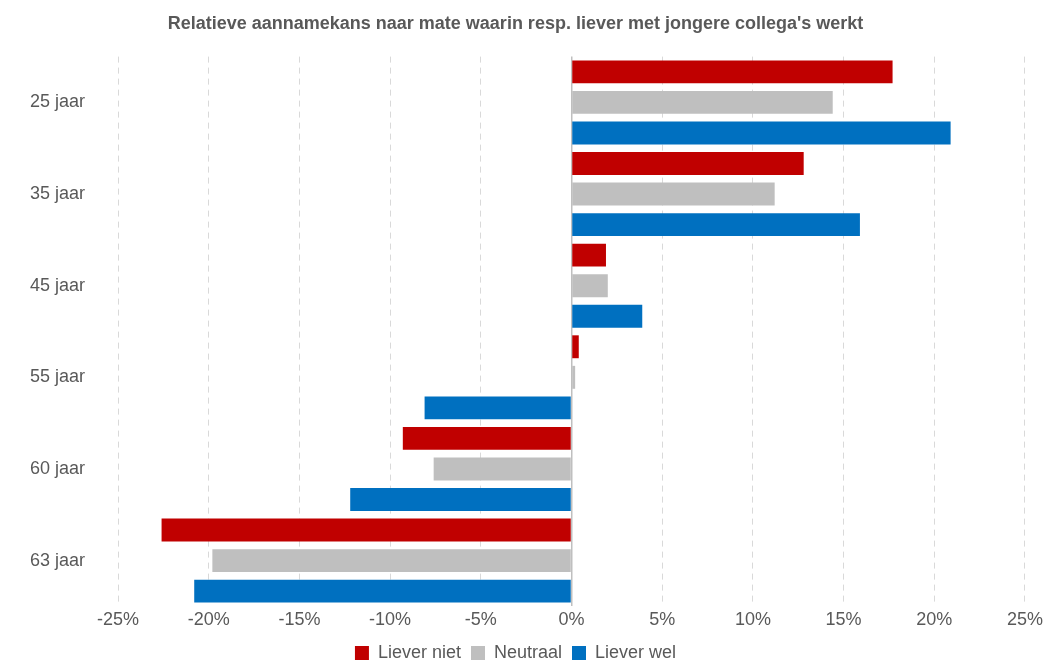 The image size is (1046, 672). I want to click on x-tick-label: -20%, so click(208, 619).